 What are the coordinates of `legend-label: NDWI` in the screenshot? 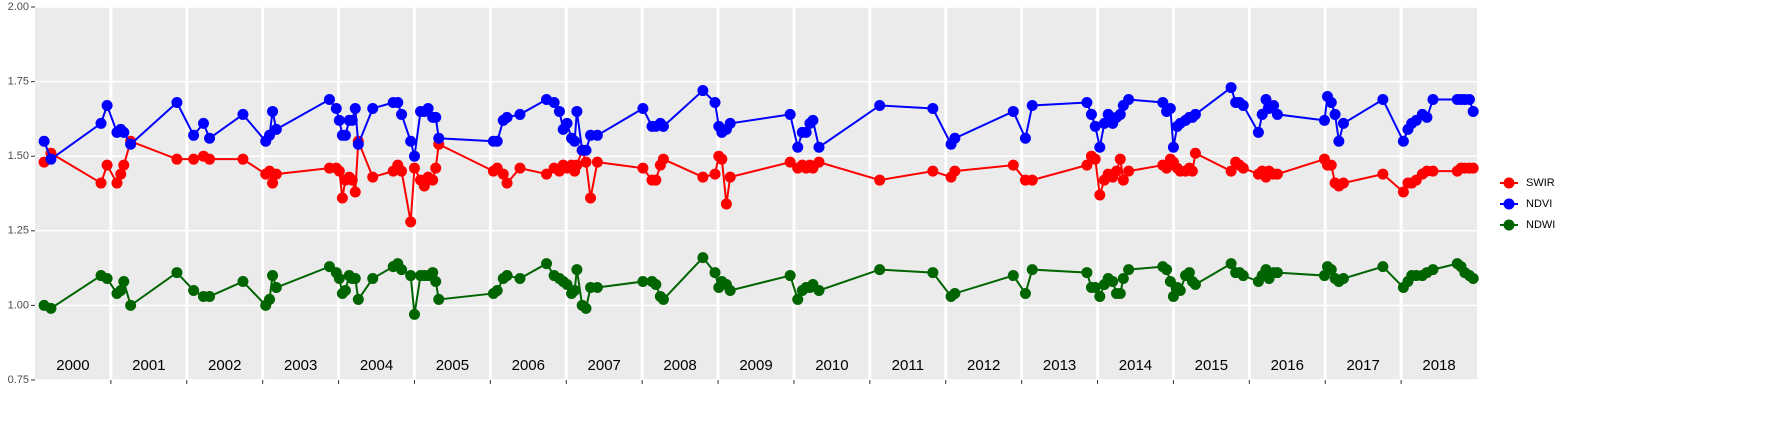 It's located at (1540, 225).